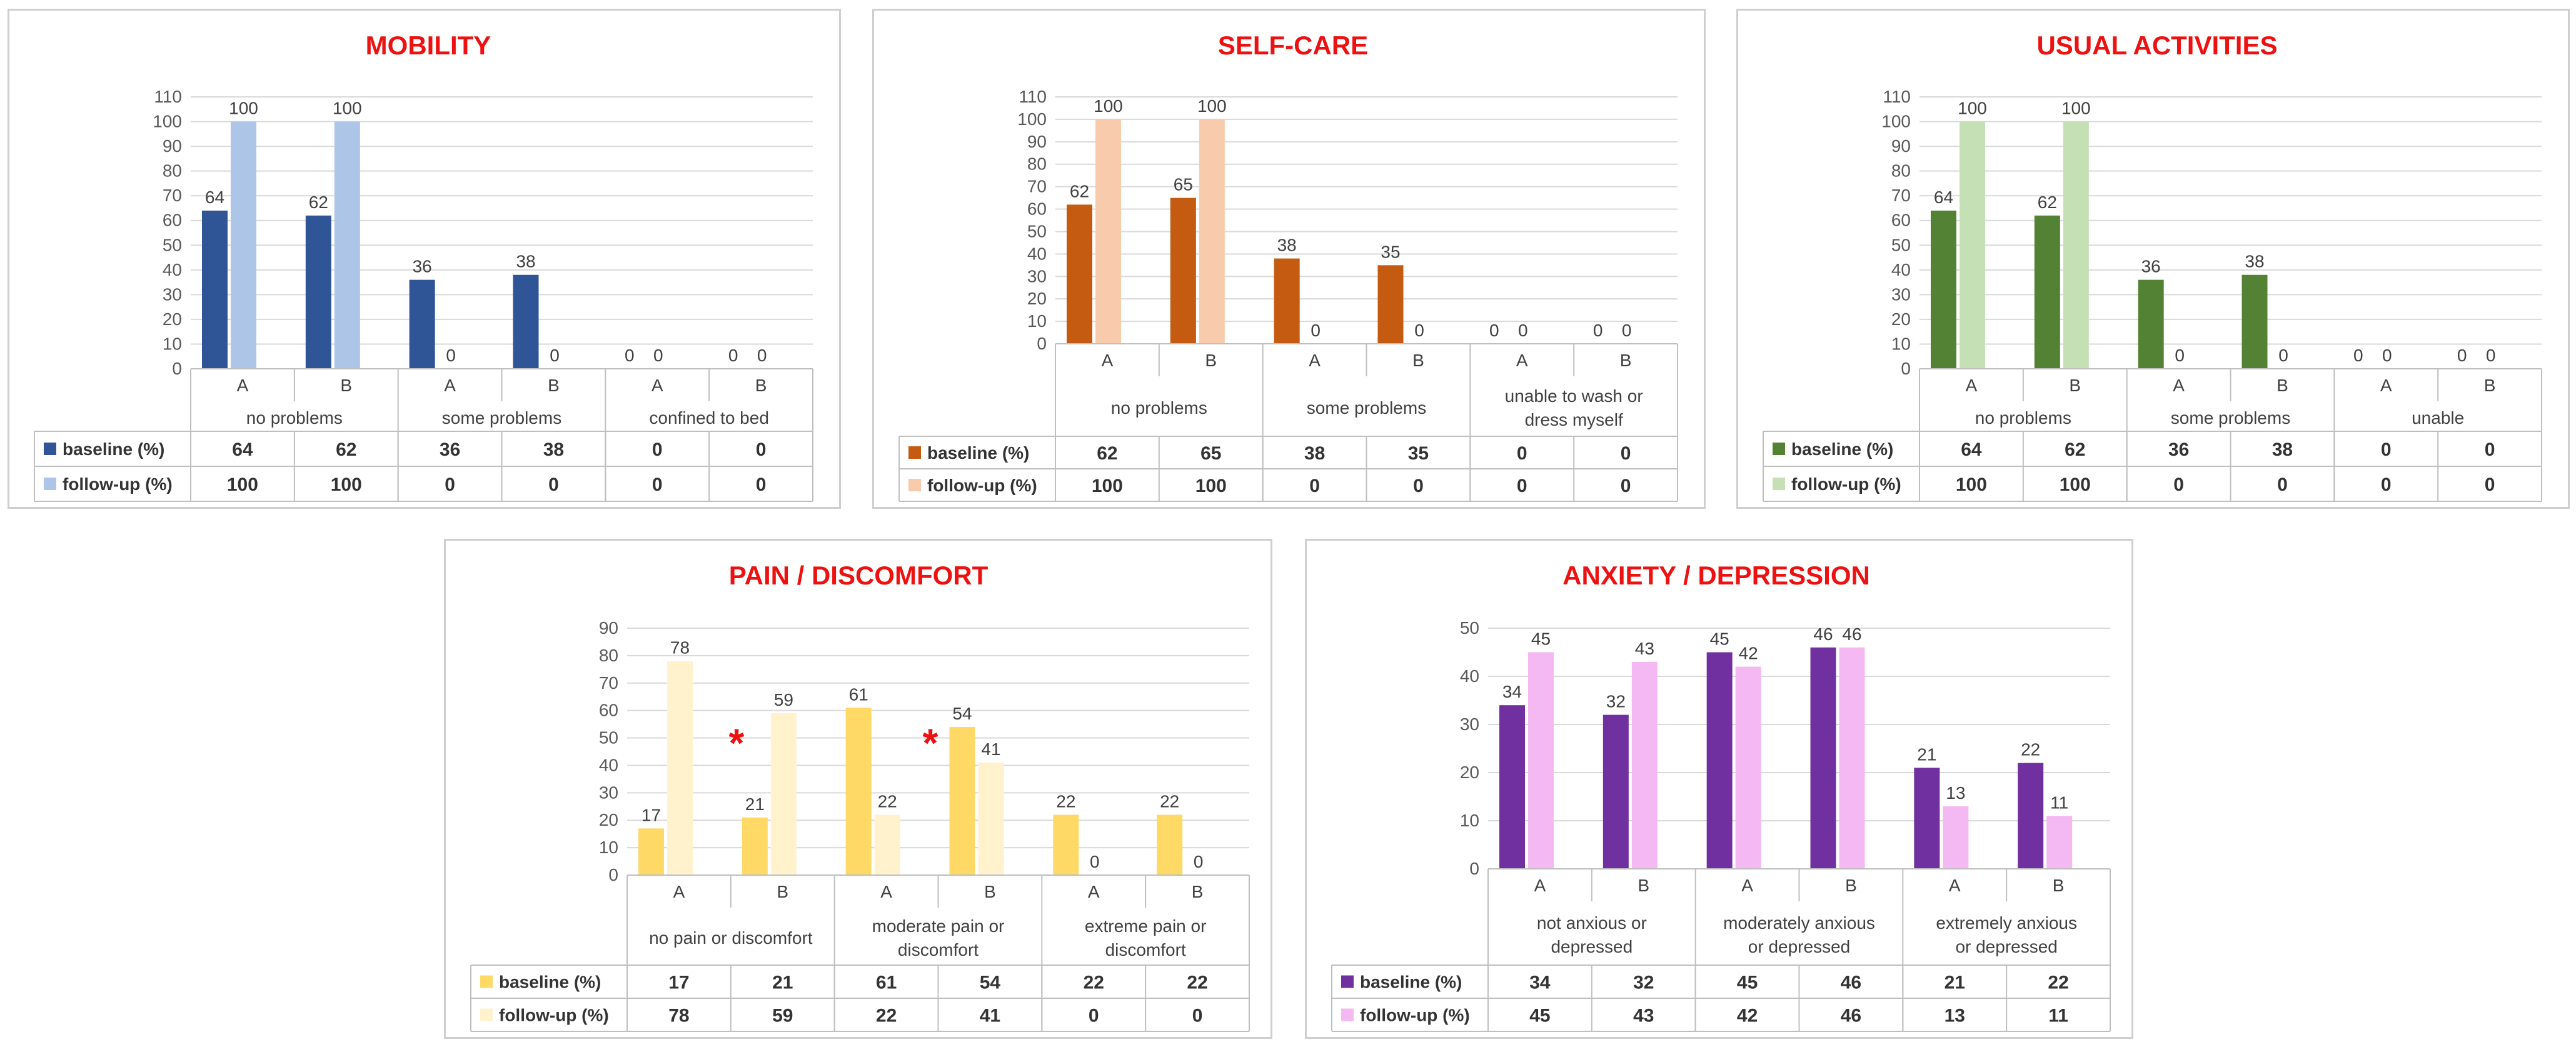 The width and height of the screenshot is (2576, 1047). What do you see at coordinates (2438, 418) in the screenshot?
I see `group-label: unable` at bounding box center [2438, 418].